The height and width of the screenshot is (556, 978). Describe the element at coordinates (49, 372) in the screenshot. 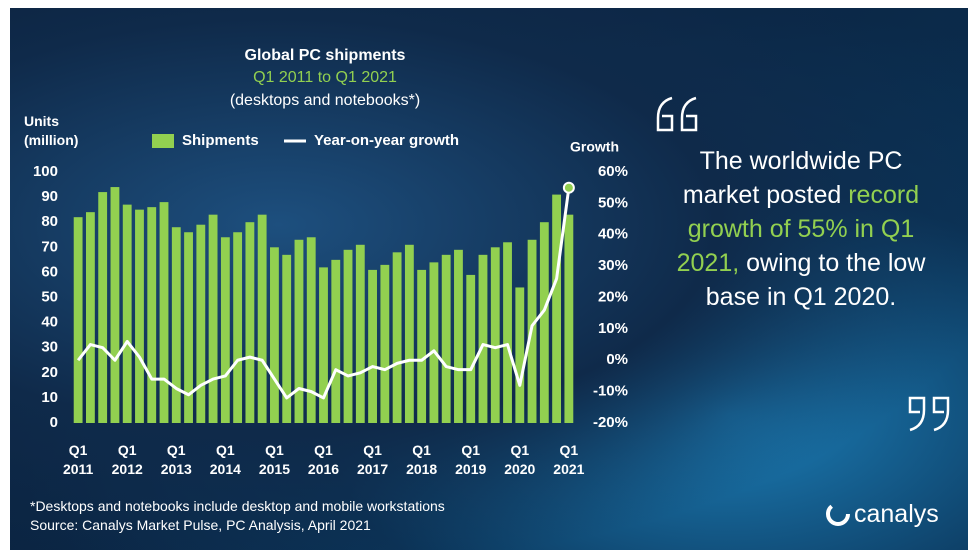

I see `y-tick-label: 20` at that location.